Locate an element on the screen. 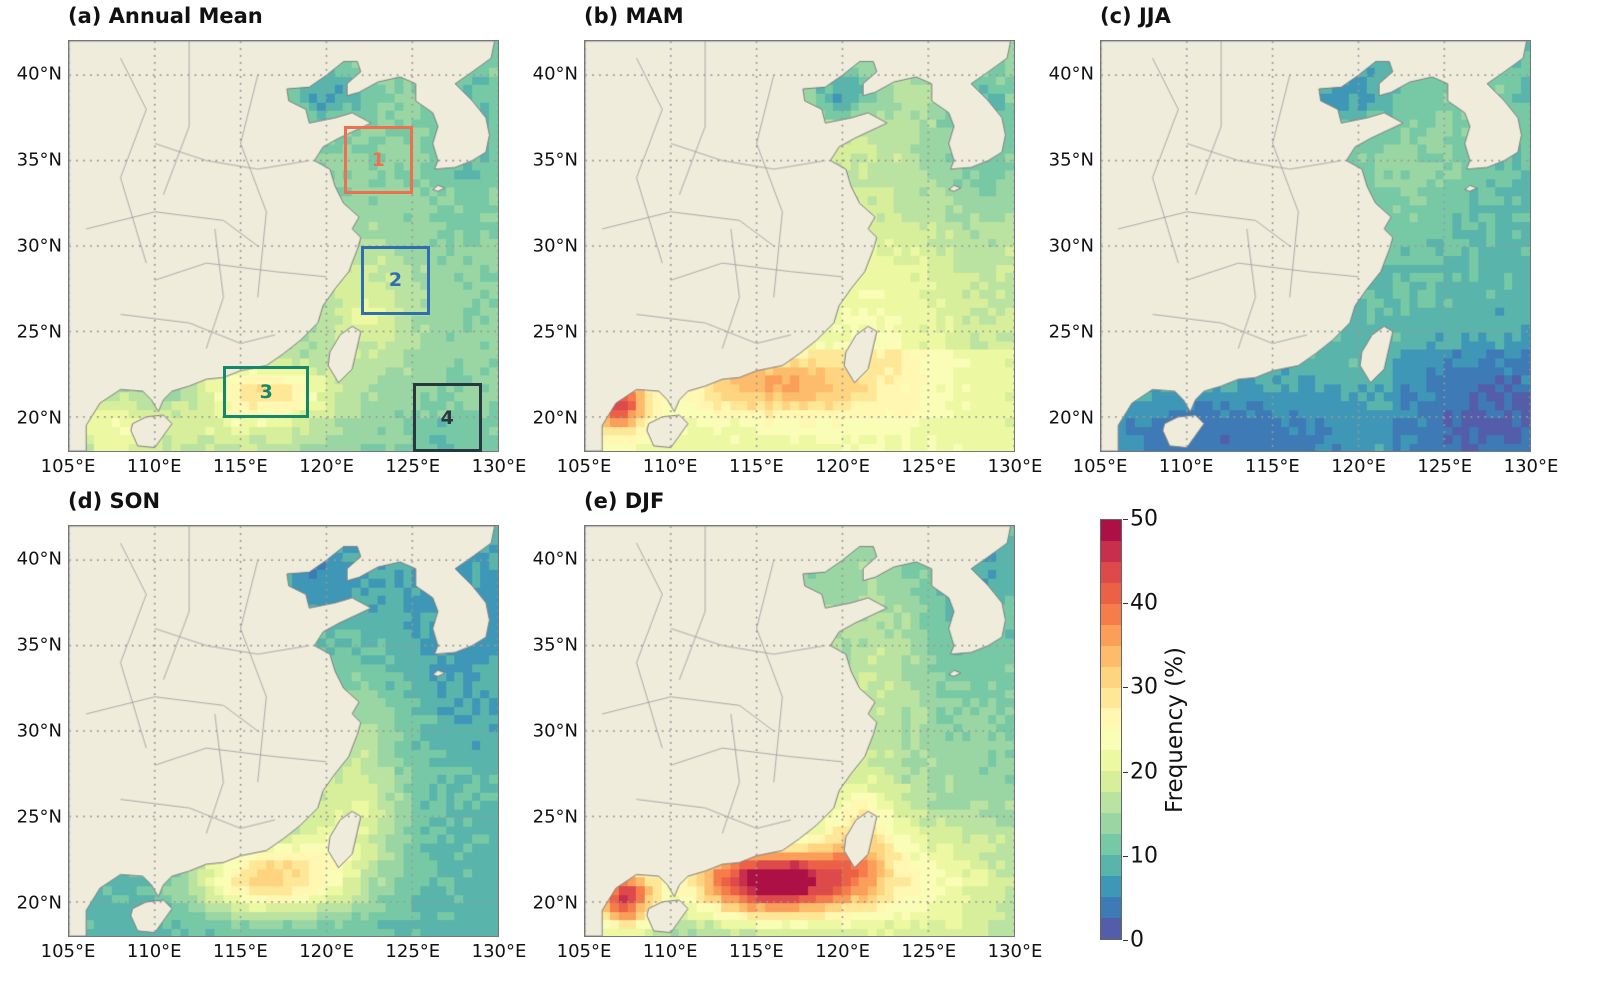  colorbar-tick-label: 20 is located at coordinates (1144, 772).